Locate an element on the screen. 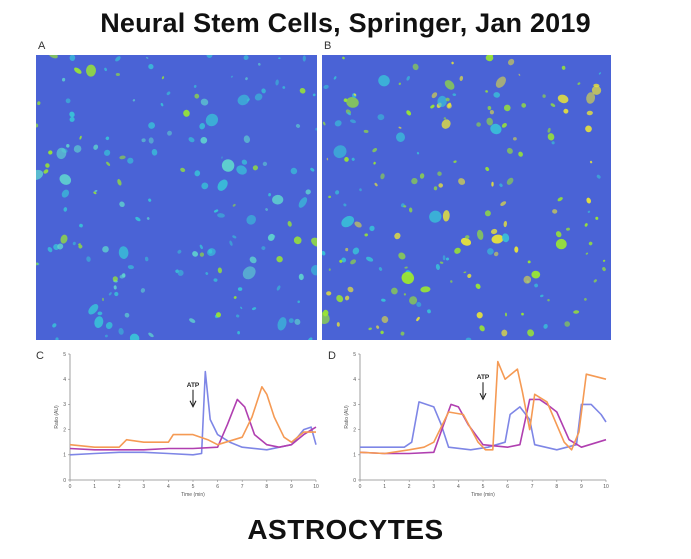 Image resolution: width=691 pixels, height=559 pixels. series-line is located at coordinates (483, 426).